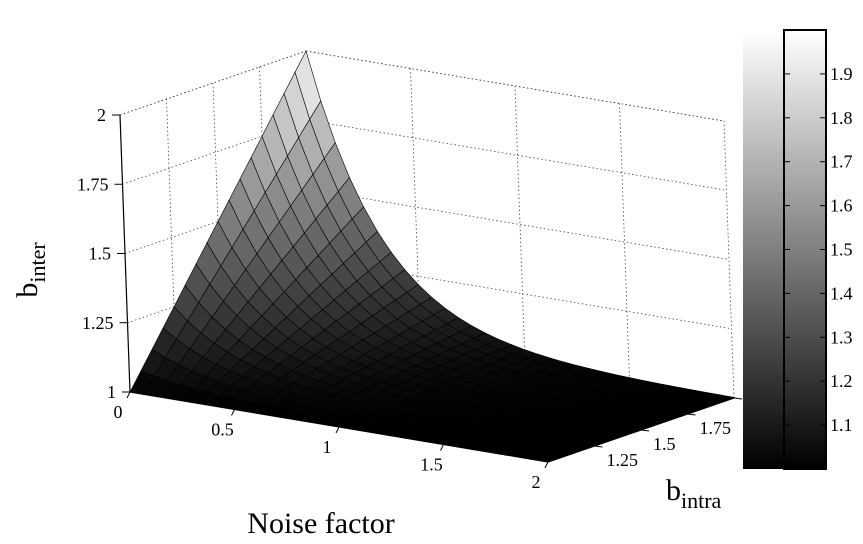 The image size is (863, 544). What do you see at coordinates (664, 444) in the screenshot?
I see `y-tick-label: 1.5` at bounding box center [664, 444].